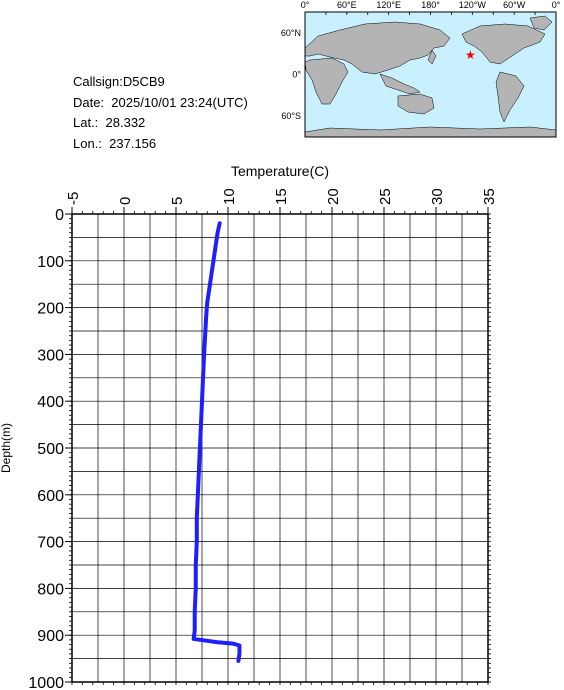 This screenshot has width=564, height=690. What do you see at coordinates (470, 55) in the screenshot?
I see `station-marker: ★` at bounding box center [470, 55].